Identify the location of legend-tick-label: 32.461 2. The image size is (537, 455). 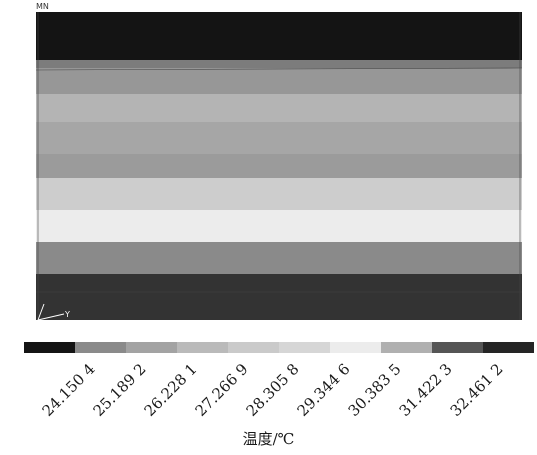
(476, 390).